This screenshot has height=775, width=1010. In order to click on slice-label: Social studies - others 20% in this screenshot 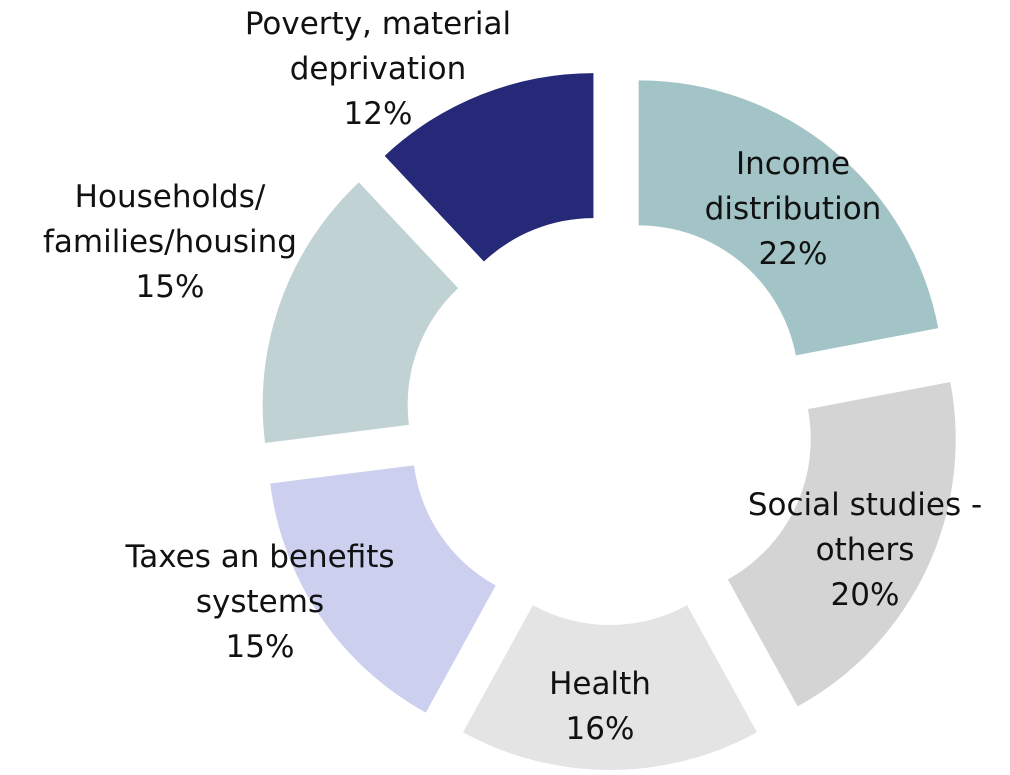, I will do `click(862, 550)`.